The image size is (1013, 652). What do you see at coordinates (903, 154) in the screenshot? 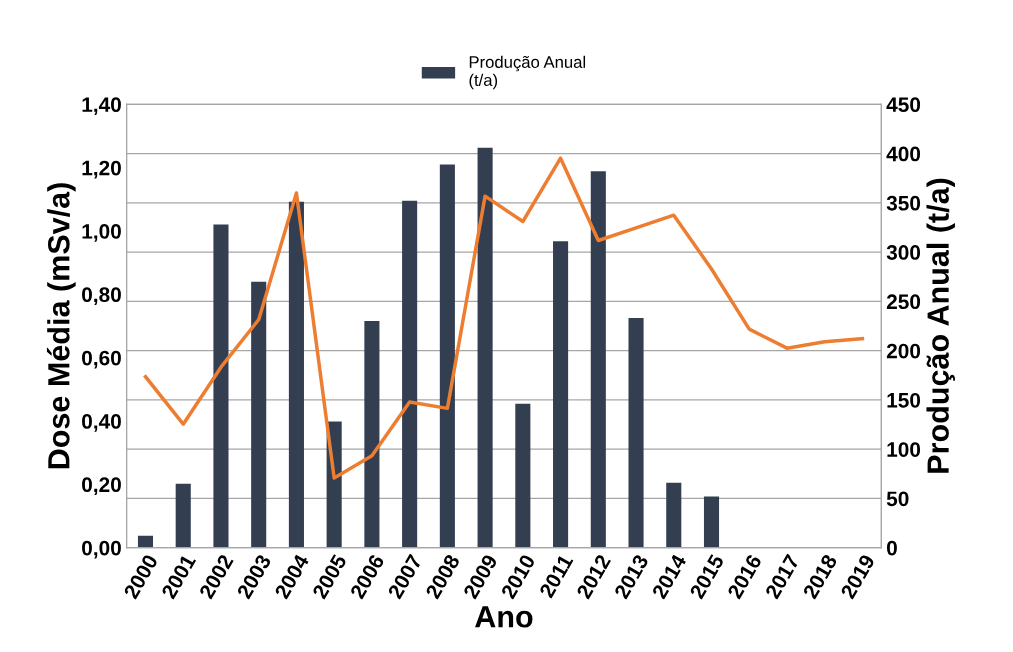
I see `y2-tick-label: 400` at bounding box center [903, 154].